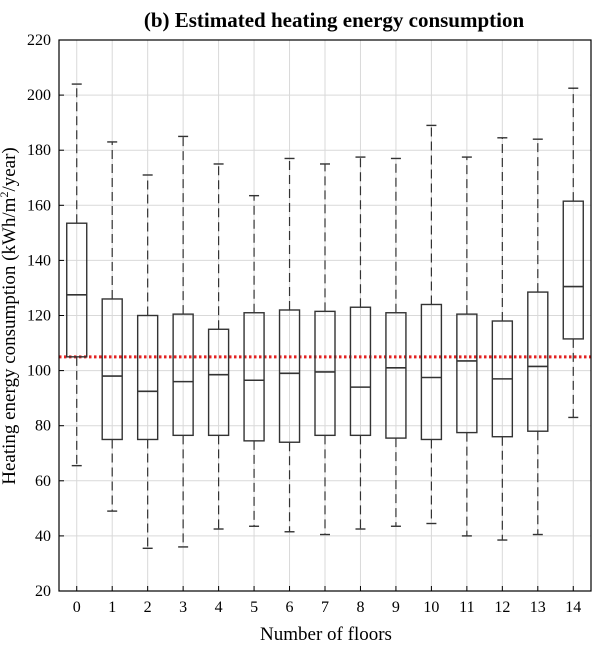 The image size is (611, 662). Describe the element at coordinates (148, 607) in the screenshot. I see `x-tick-label: 2` at that location.